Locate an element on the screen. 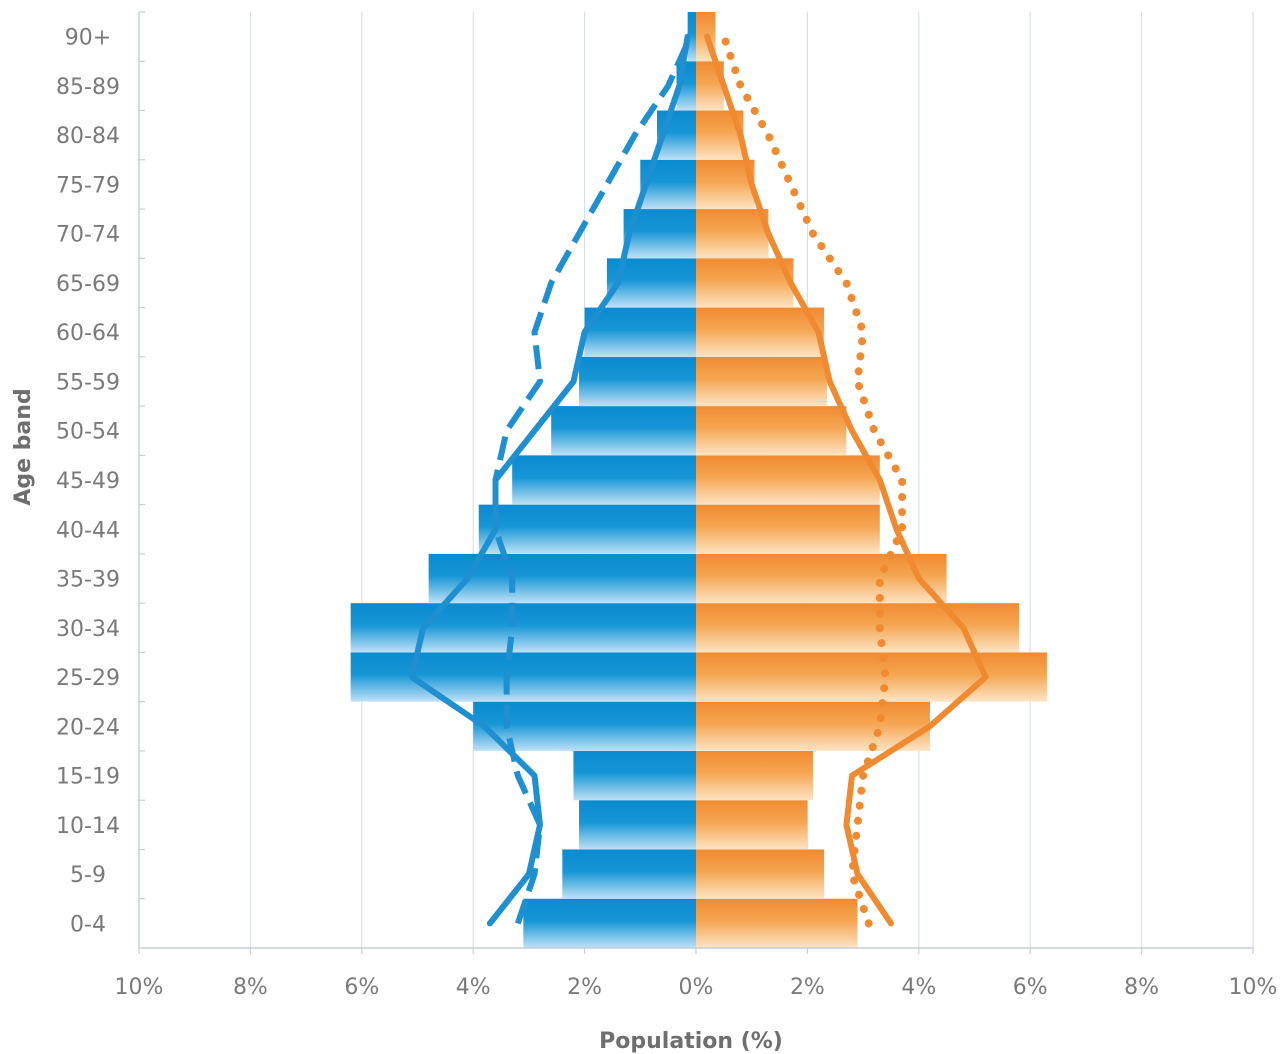  y-tick-label: 0-4 is located at coordinates (88, 924).